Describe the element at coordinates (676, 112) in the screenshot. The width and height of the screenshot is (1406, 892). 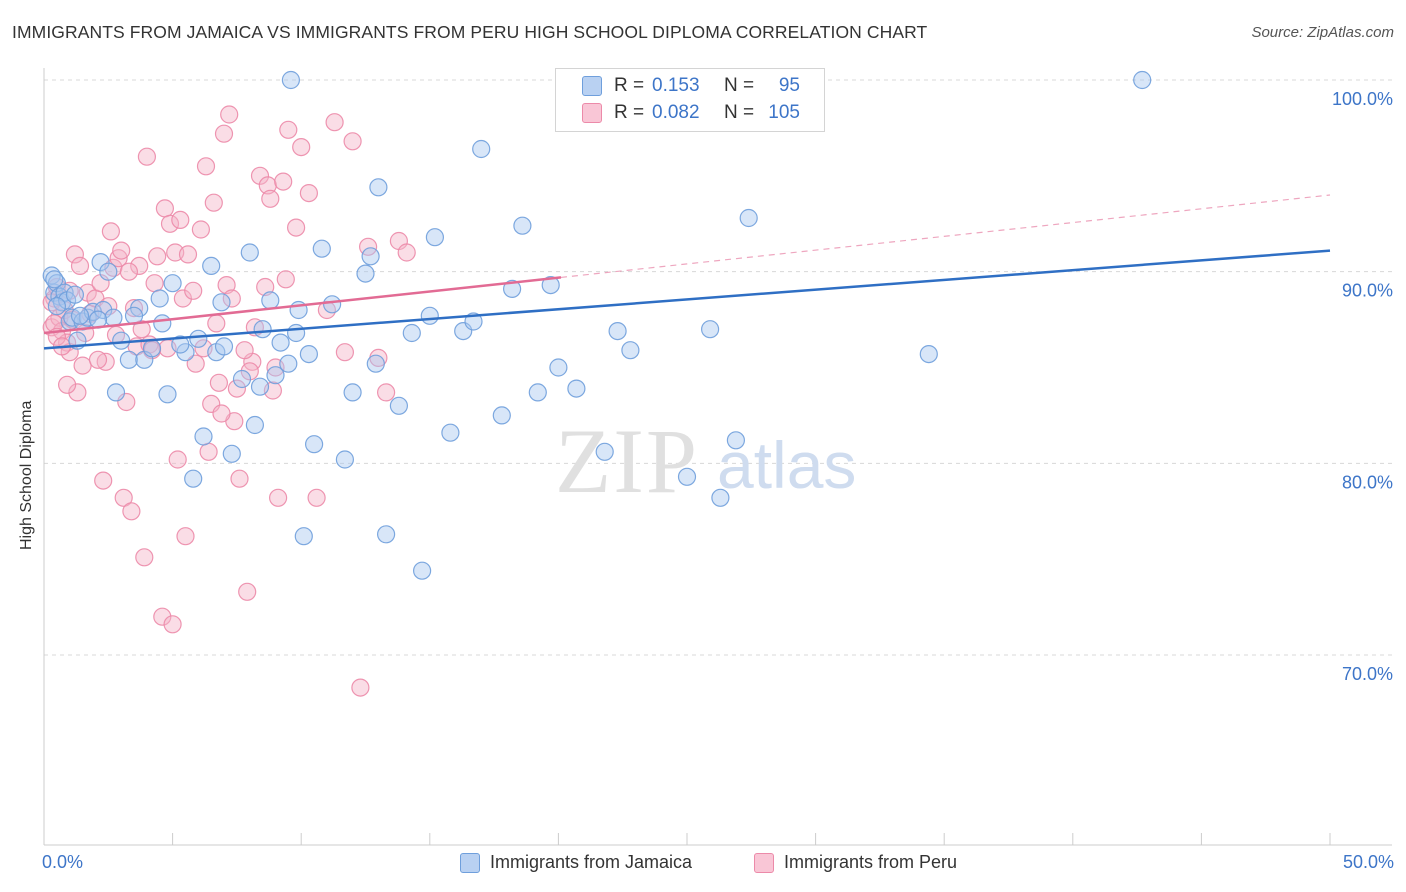
I see `r-value: 0.082` at that location.